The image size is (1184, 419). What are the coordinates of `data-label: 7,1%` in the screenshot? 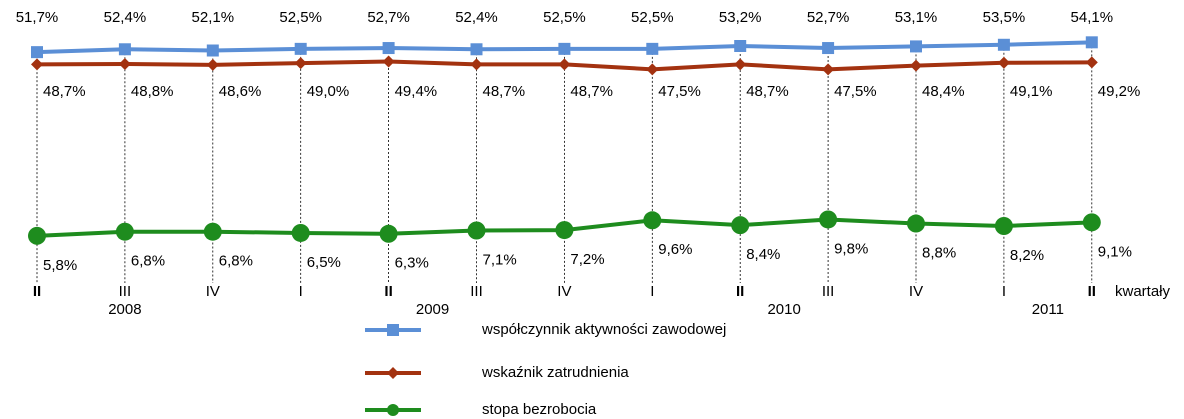 It's located at (500, 259).